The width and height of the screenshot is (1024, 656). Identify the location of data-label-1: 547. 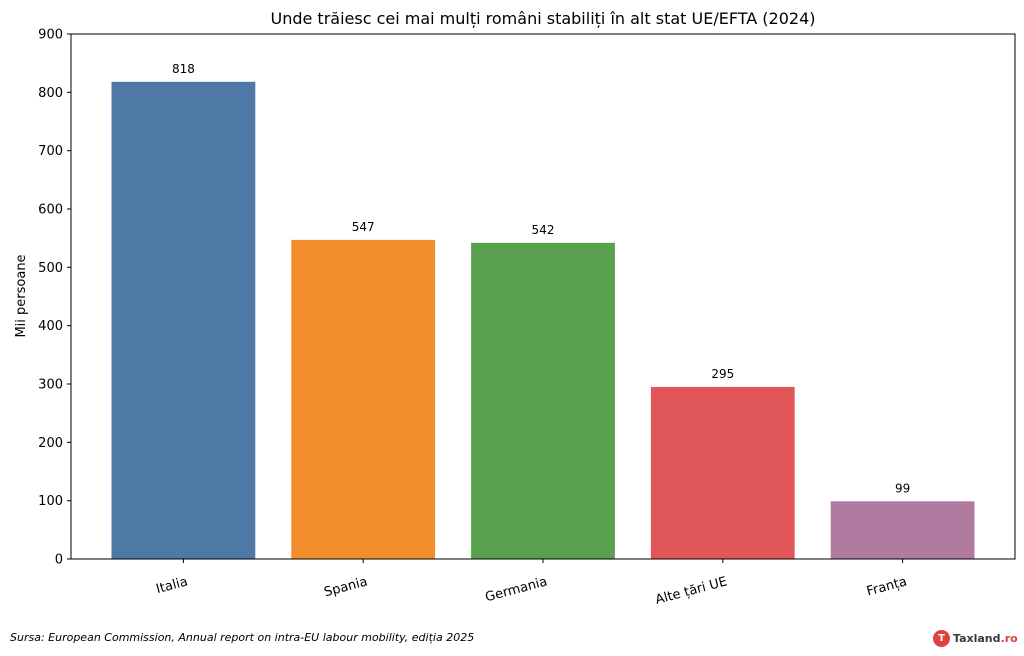
(363, 227).